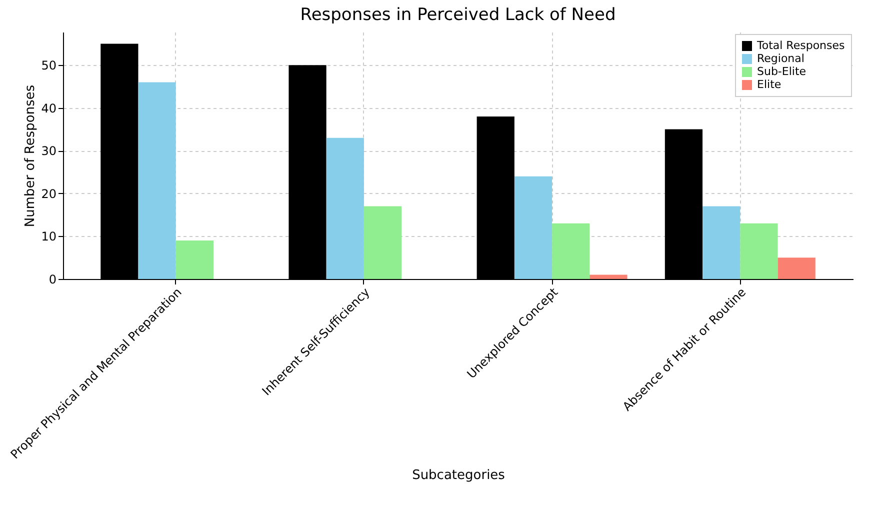 Image resolution: width=876 pixels, height=525 pixels. Describe the element at coordinates (48, 108) in the screenshot. I see `y-tick-label: 40` at that location.